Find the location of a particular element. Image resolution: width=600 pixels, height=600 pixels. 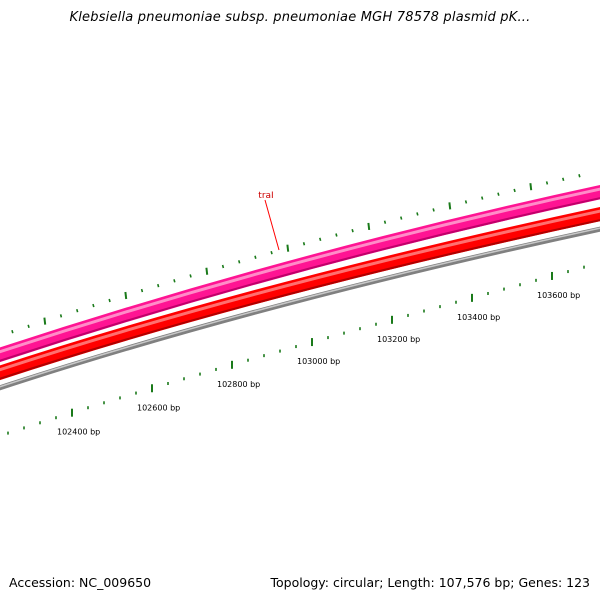

gene-label-trai: traI is located at coordinates (269, 221).